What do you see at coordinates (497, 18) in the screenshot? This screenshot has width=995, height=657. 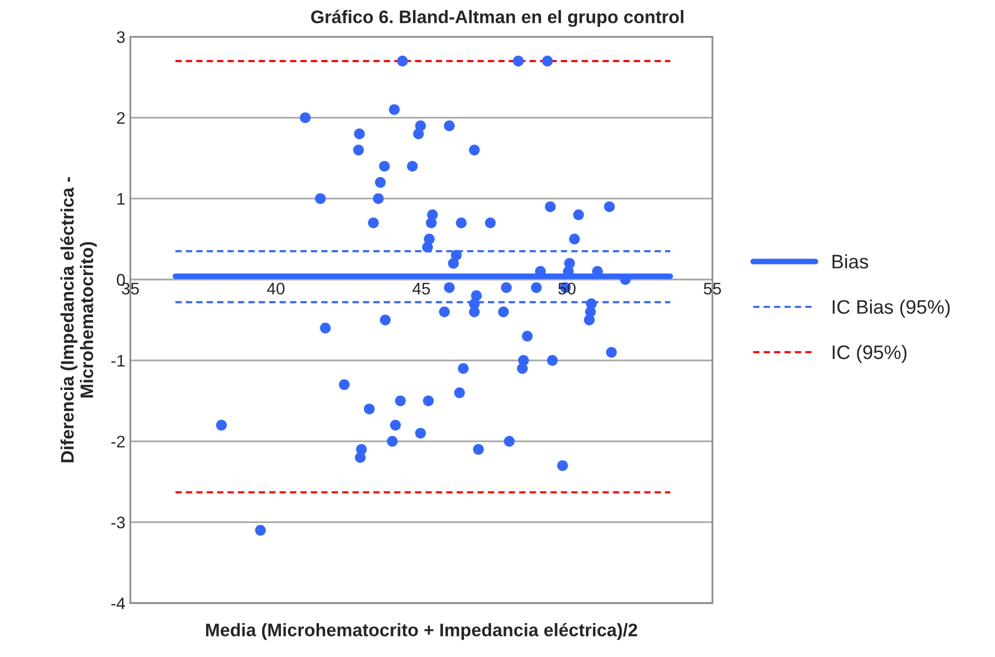 I see `chart-title: Gráfico 6. Bland-Altman en el grupo control` at bounding box center [497, 18].